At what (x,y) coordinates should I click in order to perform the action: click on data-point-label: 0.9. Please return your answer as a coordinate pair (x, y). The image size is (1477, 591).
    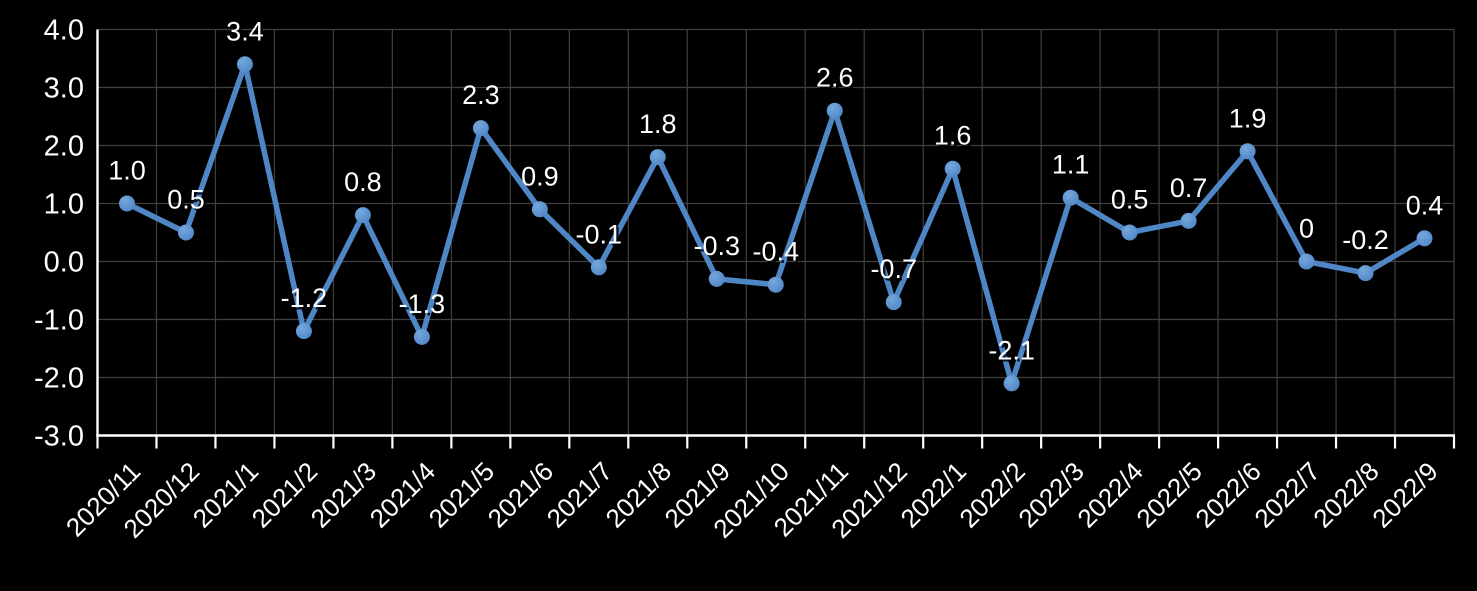
    Looking at the image, I should click on (540, 176).